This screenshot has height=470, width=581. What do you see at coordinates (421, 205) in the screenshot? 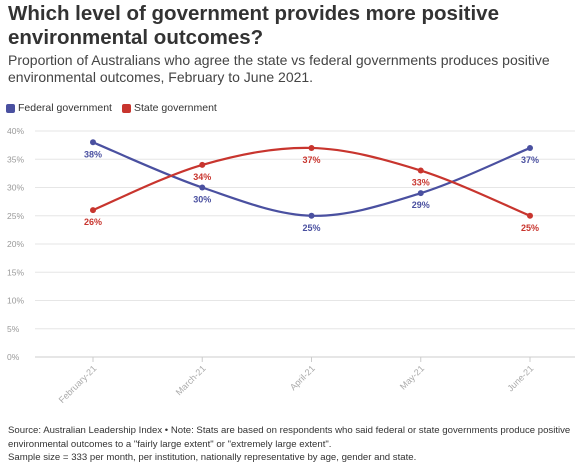
I see `data-label-federal: 29%` at bounding box center [421, 205].